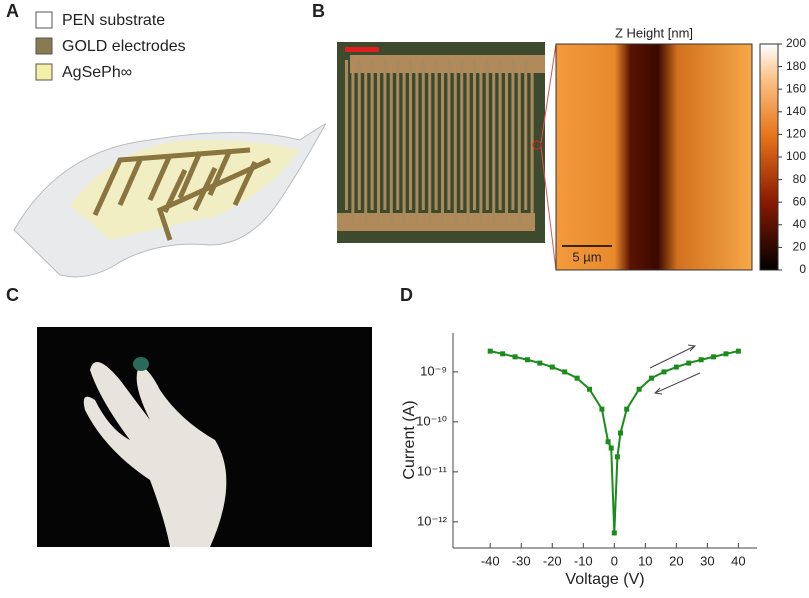 This screenshot has width=809, height=598. I want to click on x-tick-label: 20, so click(676, 560).